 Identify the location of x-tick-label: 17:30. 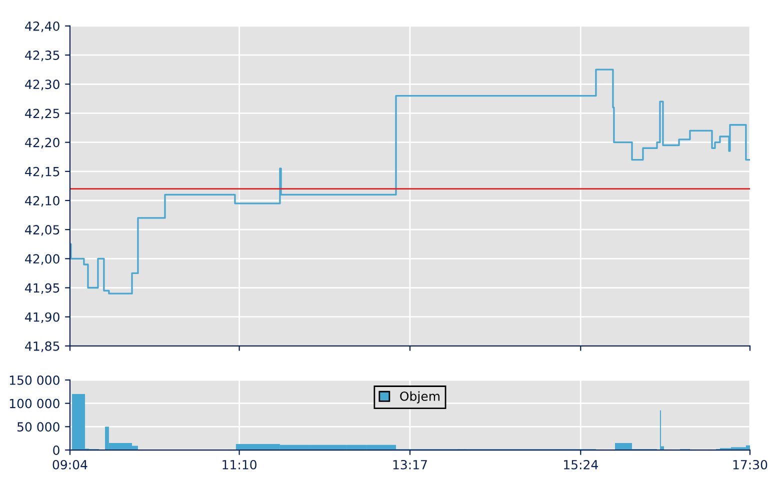
(750, 465).